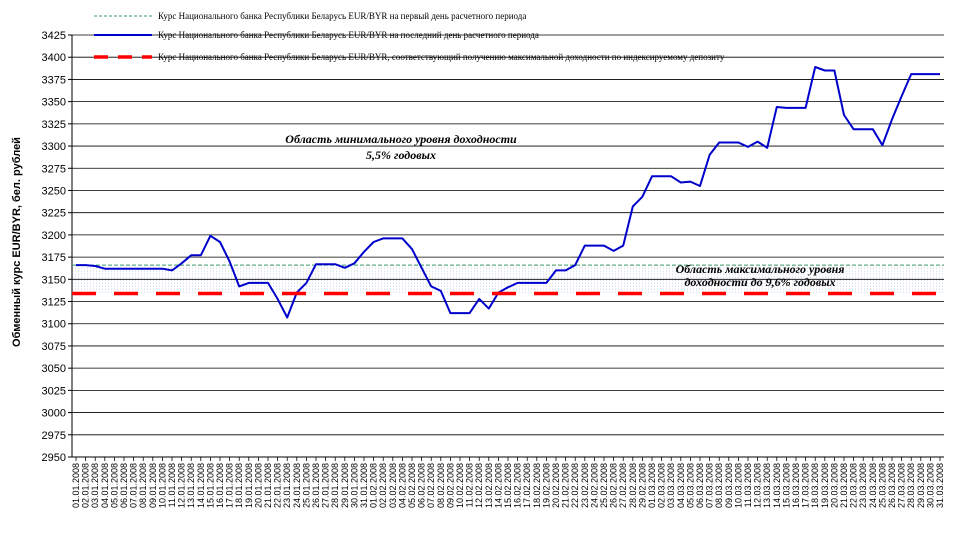  Describe the element at coordinates (54, 325) in the screenshot. I see `y-tick-label: 3100` at that location.